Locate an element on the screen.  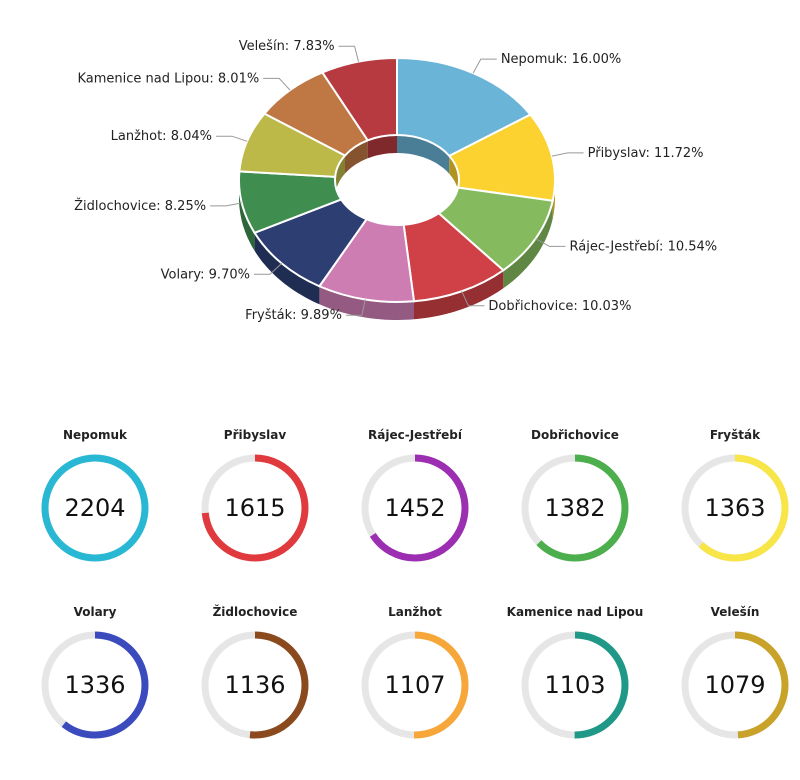
gauge-value: 1363 is located at coordinates (735, 508).